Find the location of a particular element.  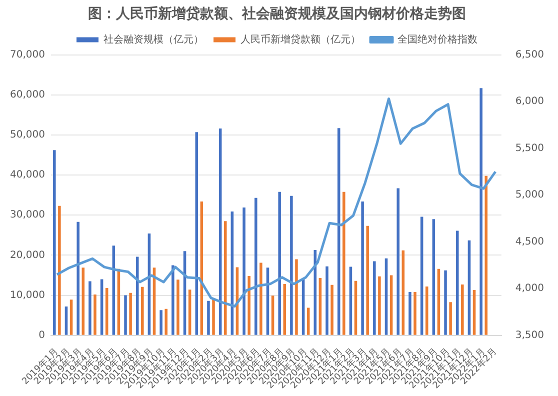

y-tick-label: 70,000 is located at coordinates (27, 54).